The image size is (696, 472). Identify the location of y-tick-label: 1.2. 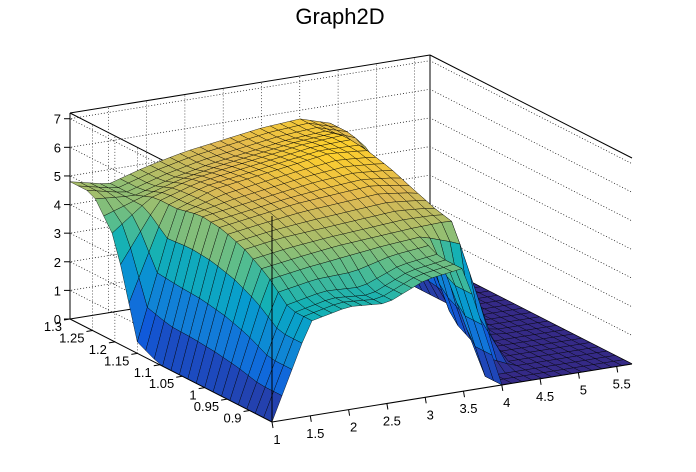
(98, 349).